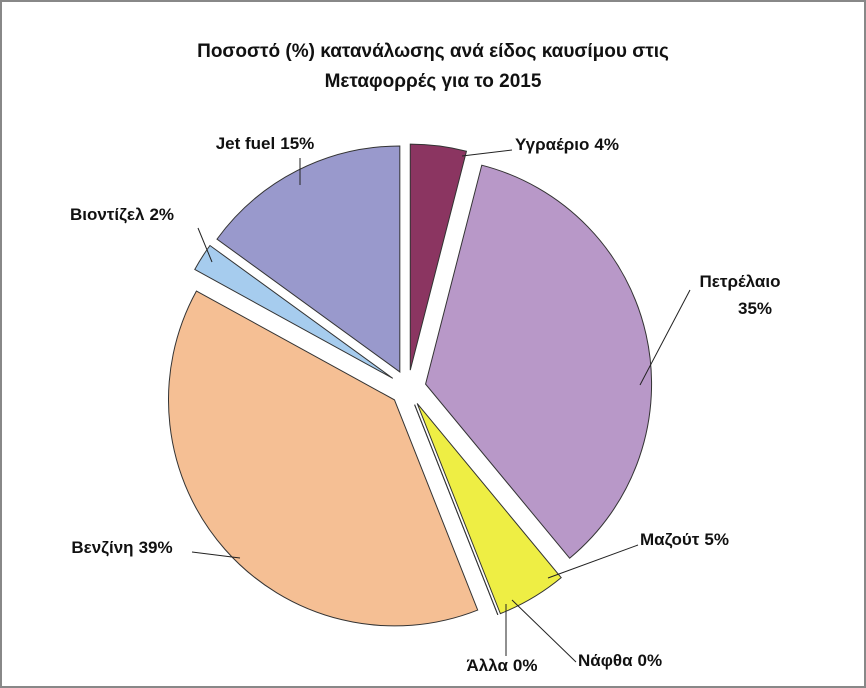  I want to click on label-value: 35%, so click(755, 308).